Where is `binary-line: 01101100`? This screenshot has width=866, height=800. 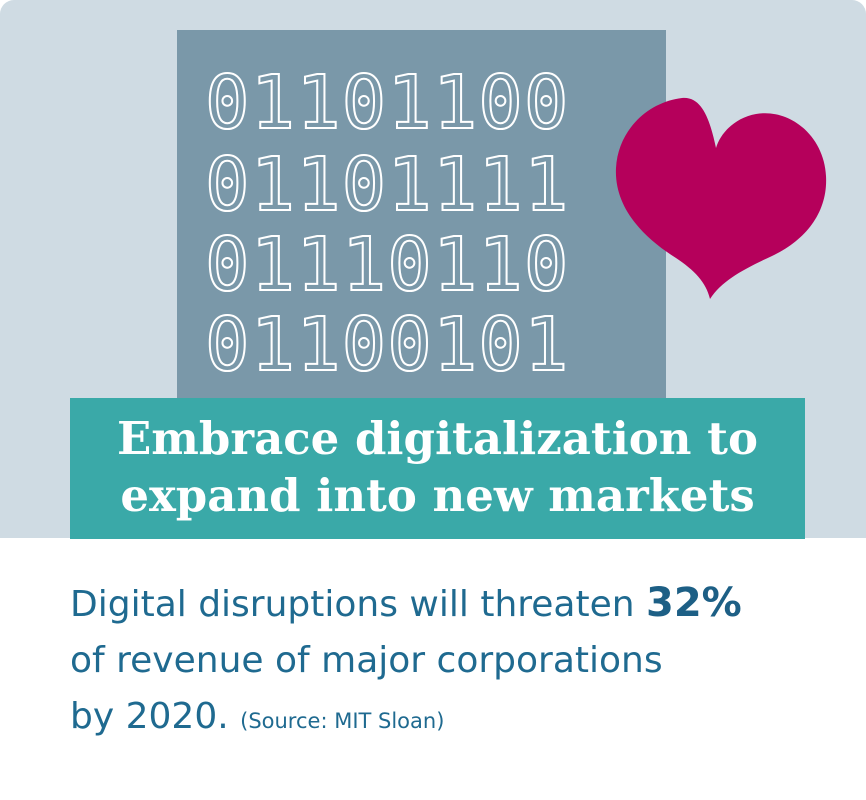 binary-line: 01101100 is located at coordinates (387, 103).